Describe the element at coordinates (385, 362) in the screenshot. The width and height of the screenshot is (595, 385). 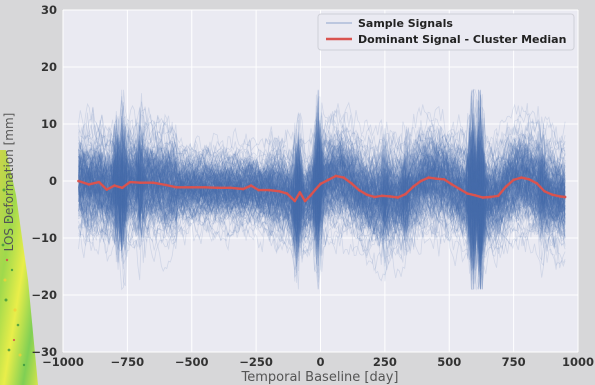
I see `x-tick-label: 250` at that location.